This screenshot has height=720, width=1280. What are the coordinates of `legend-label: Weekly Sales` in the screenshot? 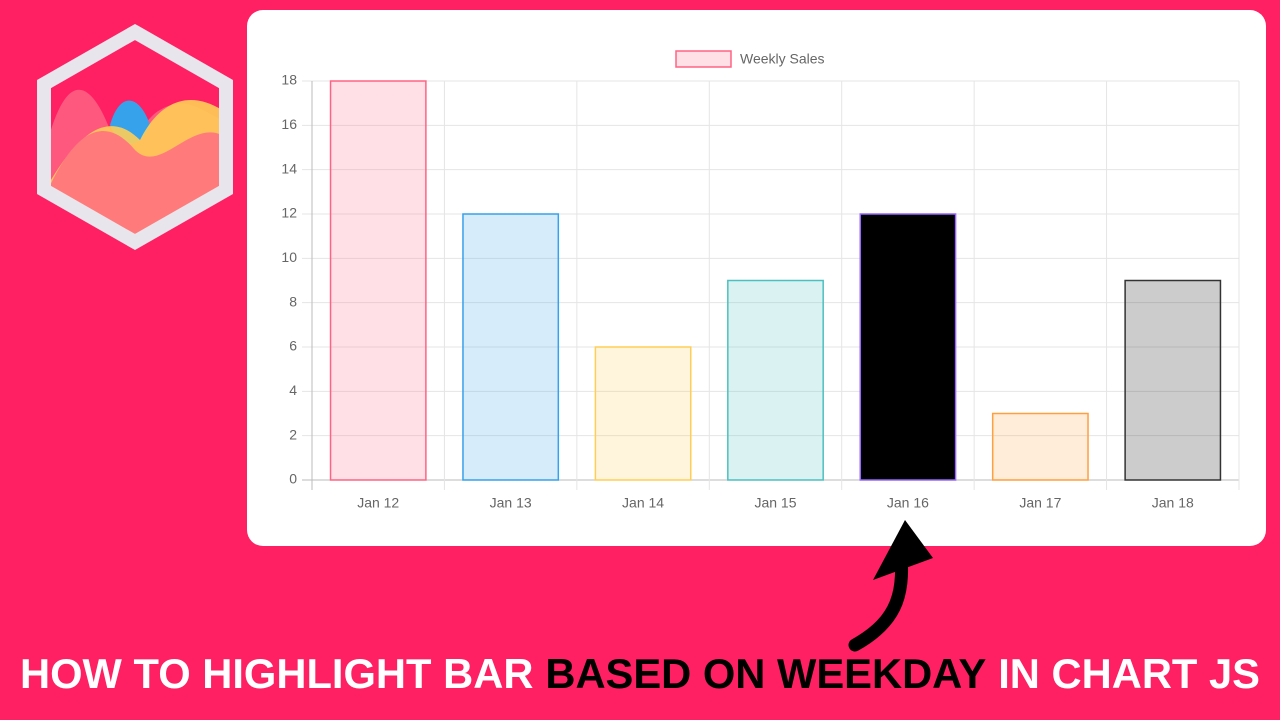 It's located at (782, 59).